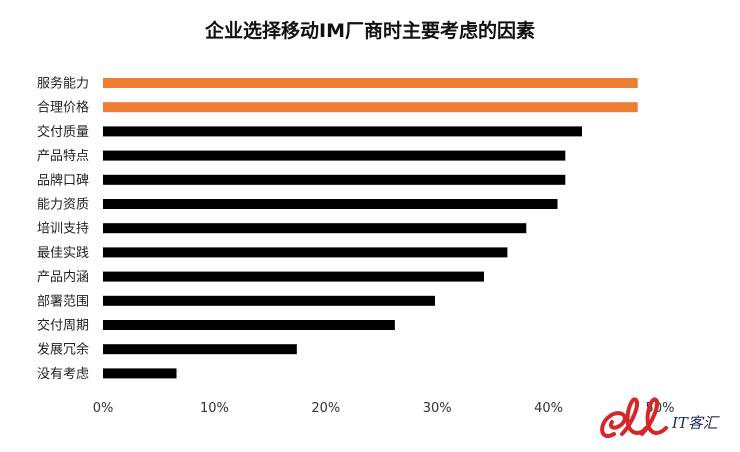  Describe the element at coordinates (63, 229) in the screenshot. I see `category-label: 培训支持` at that location.